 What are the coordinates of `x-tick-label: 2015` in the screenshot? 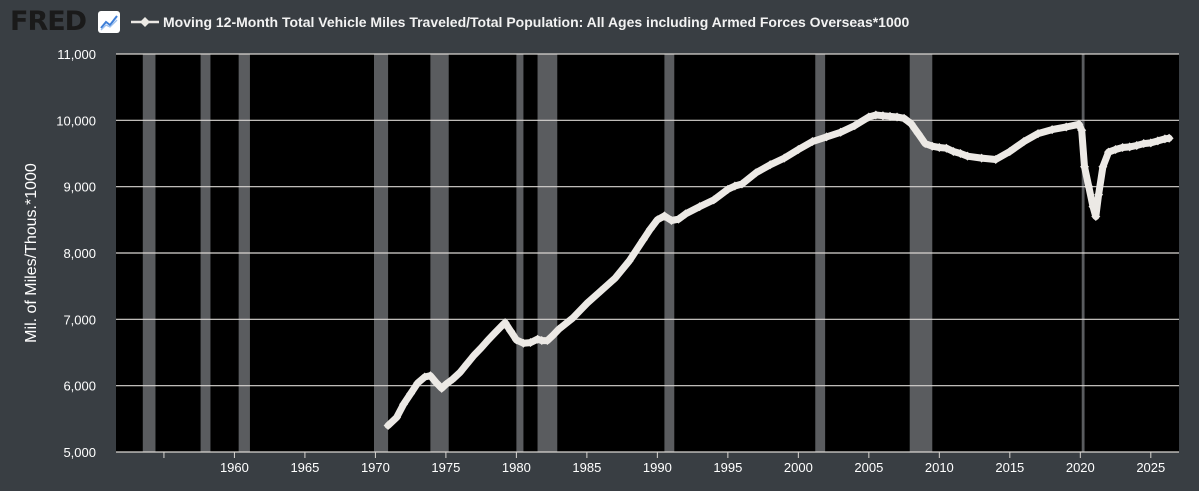 It's located at (1009, 467).